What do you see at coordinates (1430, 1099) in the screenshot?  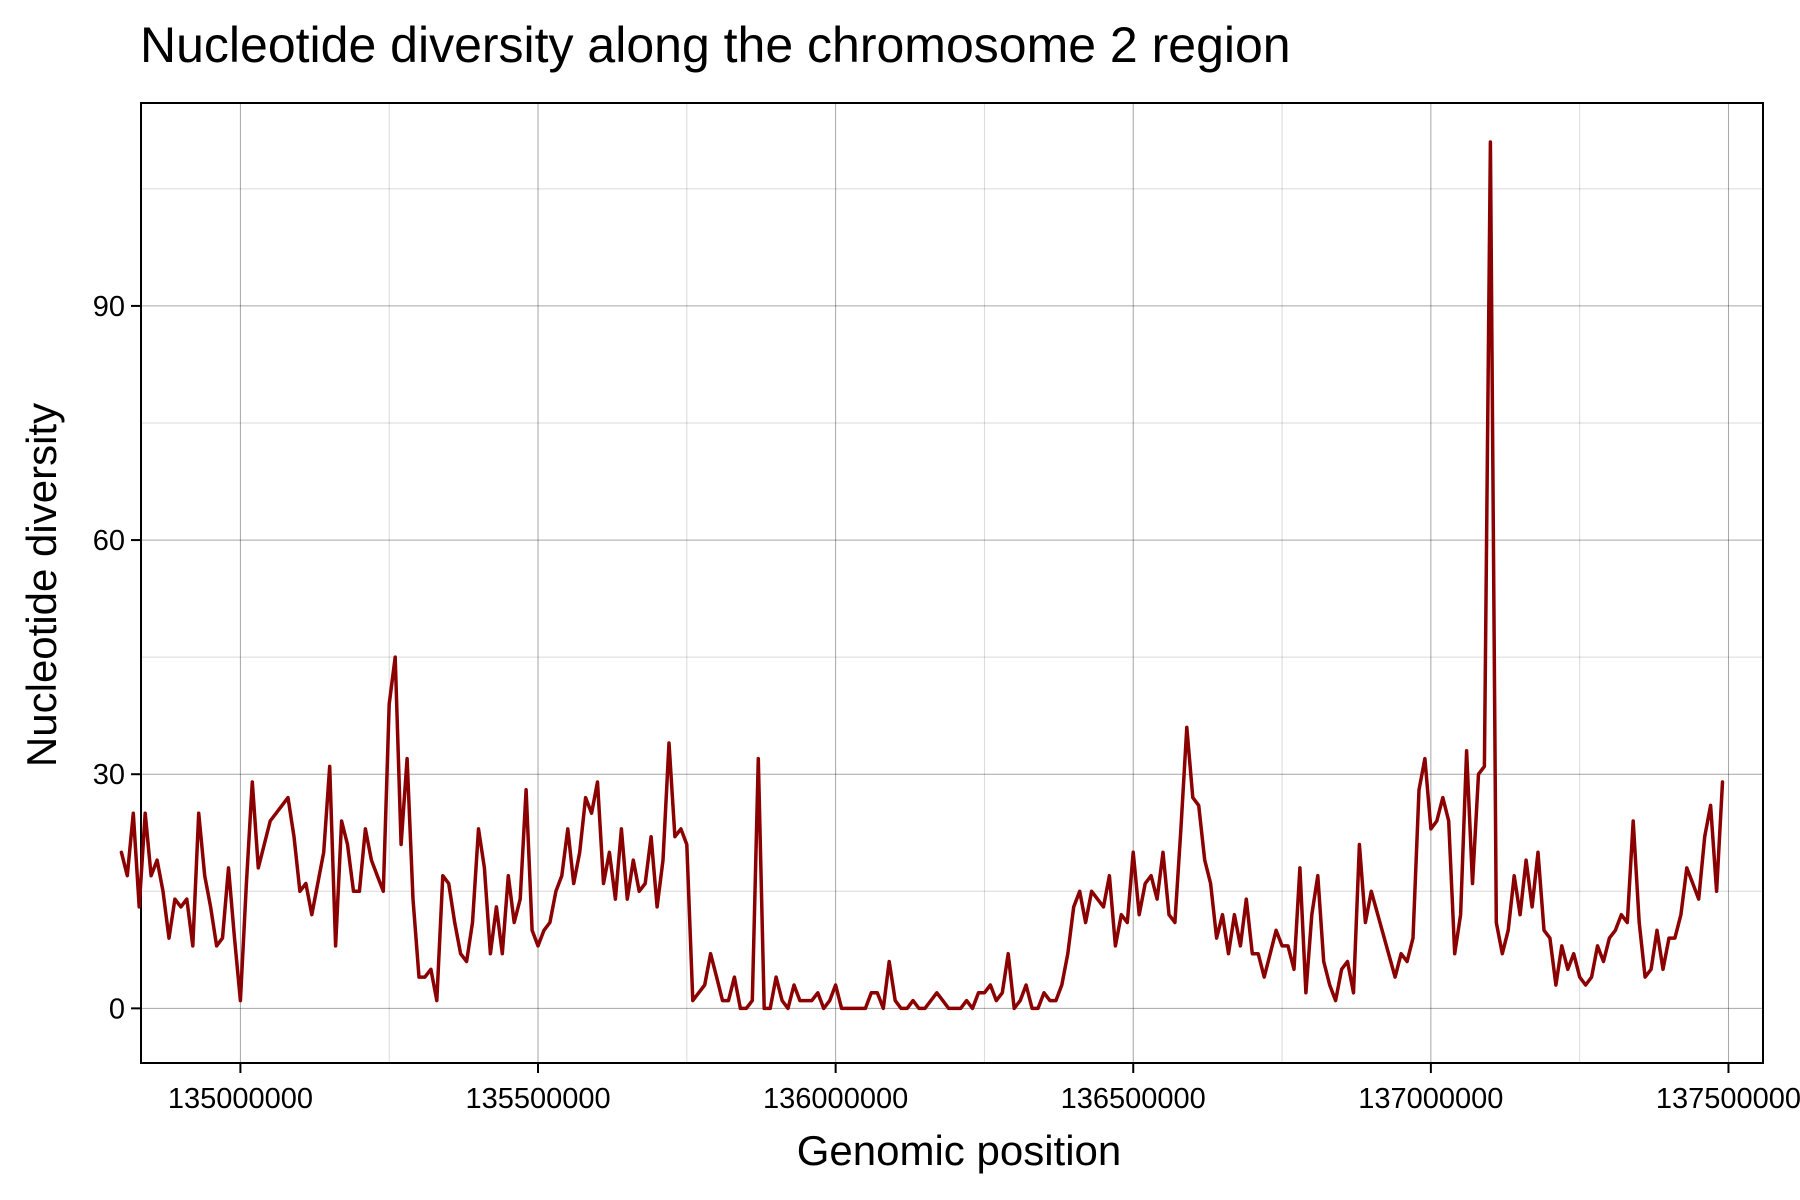 I see `x-tick-label: 137000000` at bounding box center [1430, 1099].